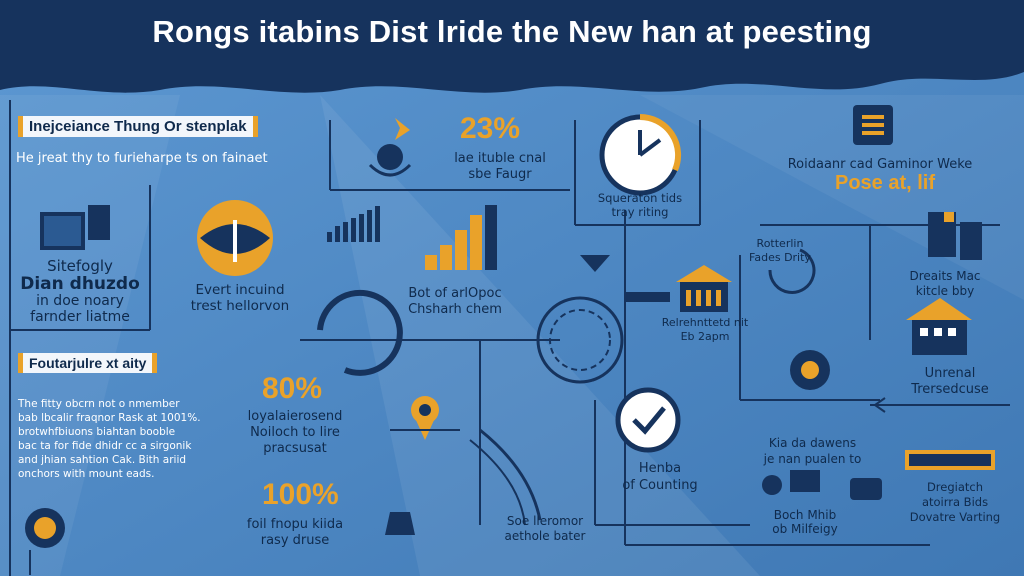 The image size is (1024, 576). What do you see at coordinates (660, 485) in the screenshot?
I see `henba-line-2: of Counting` at bounding box center [660, 485].